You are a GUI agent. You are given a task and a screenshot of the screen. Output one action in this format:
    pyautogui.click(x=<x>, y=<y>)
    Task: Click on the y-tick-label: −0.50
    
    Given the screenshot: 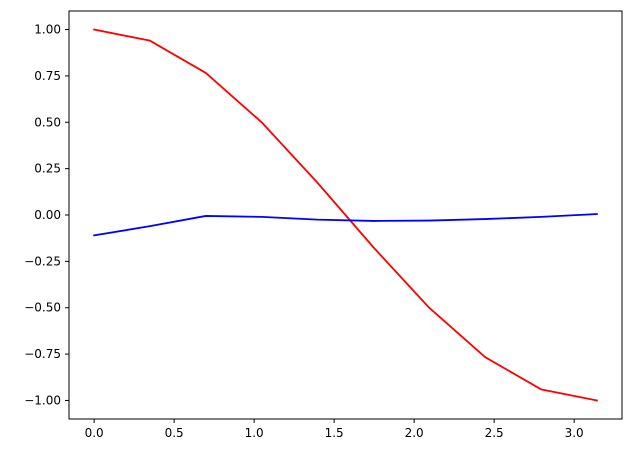 What is the action you would take?
    pyautogui.click(x=42, y=308)
    